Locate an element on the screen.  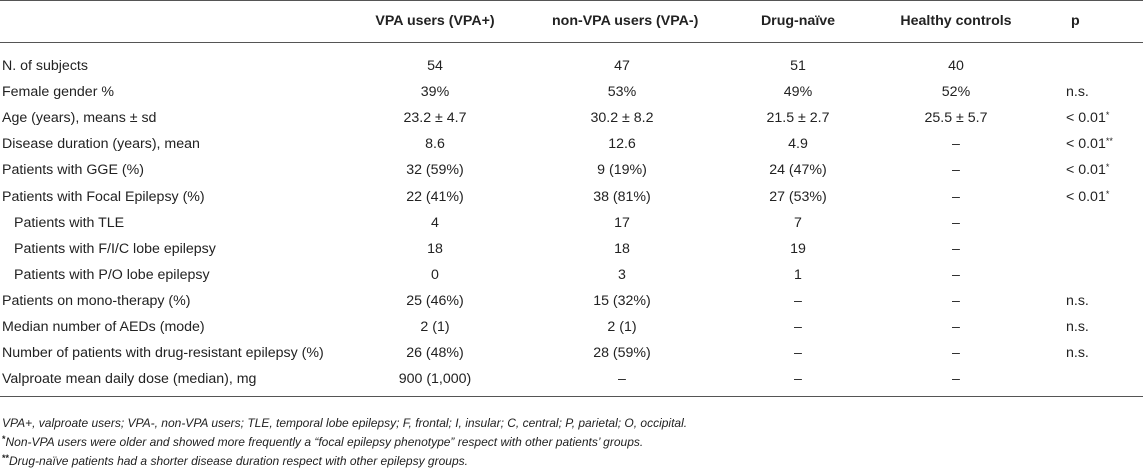
non-vpa-users-value: 3 is located at coordinates (622, 275).